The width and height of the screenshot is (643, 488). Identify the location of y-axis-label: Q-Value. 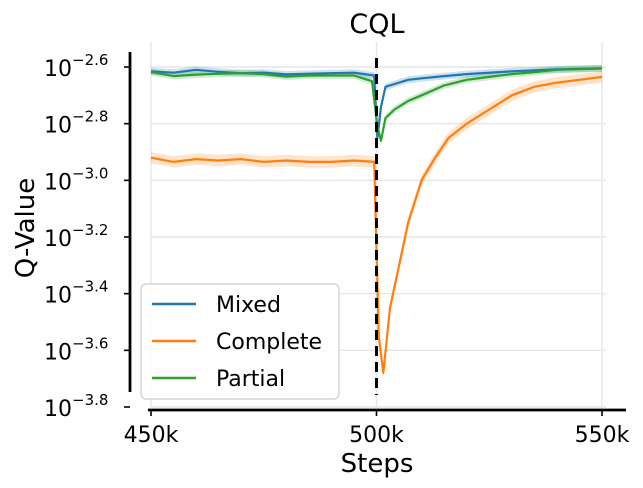
(26, 228).